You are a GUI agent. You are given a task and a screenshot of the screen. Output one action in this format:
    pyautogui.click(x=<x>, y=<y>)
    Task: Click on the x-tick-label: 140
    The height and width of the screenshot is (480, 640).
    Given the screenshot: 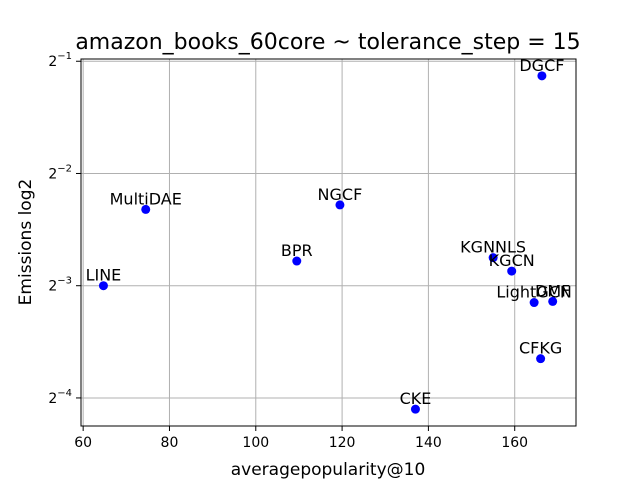 What is the action you would take?
    pyautogui.click(x=428, y=443)
    